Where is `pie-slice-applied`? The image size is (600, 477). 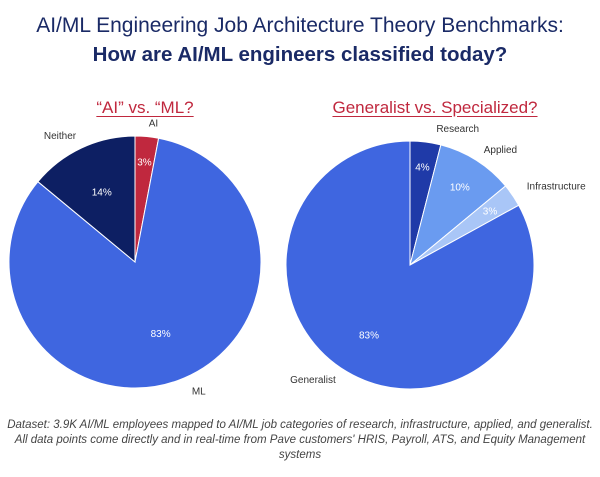 pie-slice-applied is located at coordinates (458, 205).